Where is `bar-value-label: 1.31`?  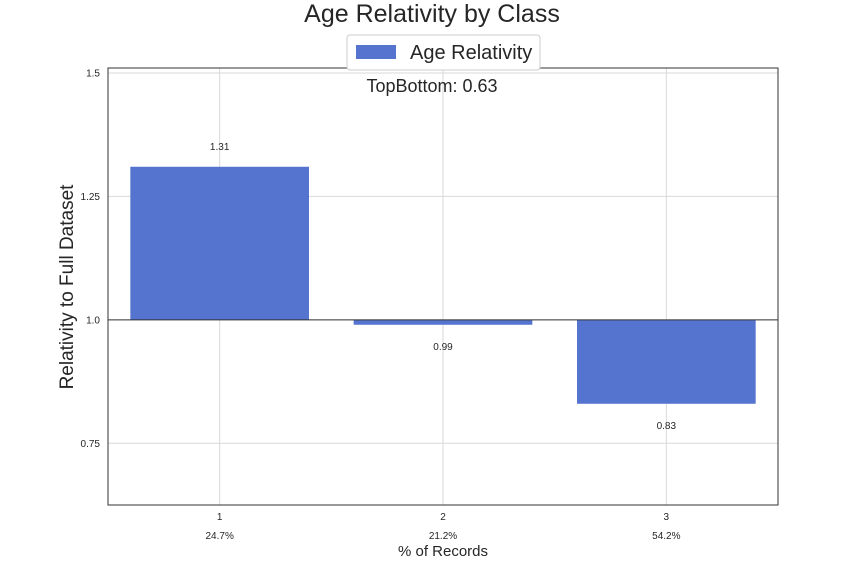
bar-value-label: 1.31 is located at coordinates (220, 147).